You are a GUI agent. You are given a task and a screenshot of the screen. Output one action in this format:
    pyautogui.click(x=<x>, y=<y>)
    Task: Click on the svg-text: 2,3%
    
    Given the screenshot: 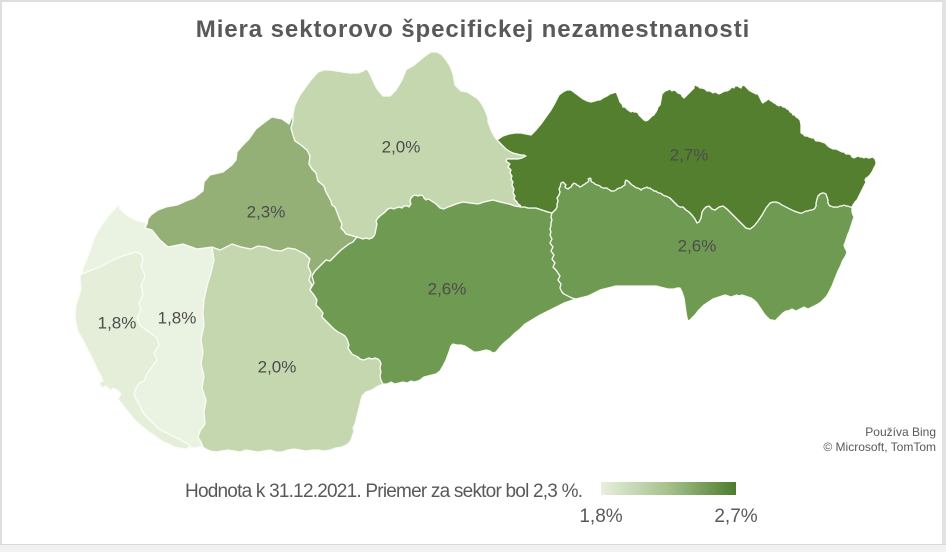 What is the action you would take?
    pyautogui.click(x=266, y=212)
    